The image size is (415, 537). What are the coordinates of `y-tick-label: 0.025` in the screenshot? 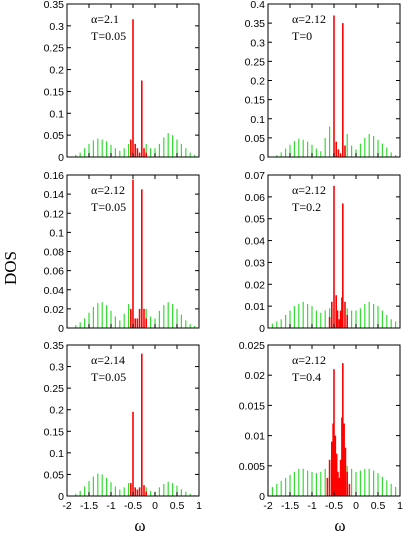 It's located at (252, 346).